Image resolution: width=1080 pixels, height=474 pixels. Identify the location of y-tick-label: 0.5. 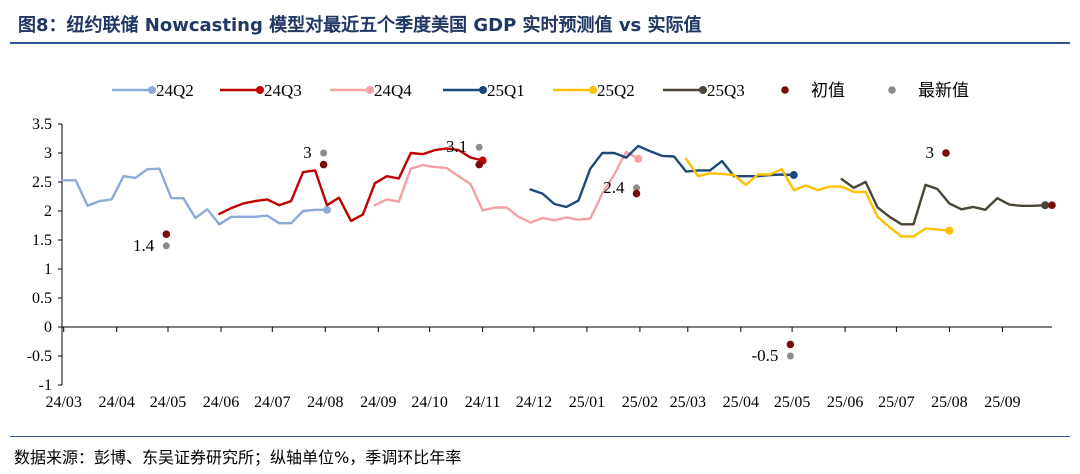
(42, 298).